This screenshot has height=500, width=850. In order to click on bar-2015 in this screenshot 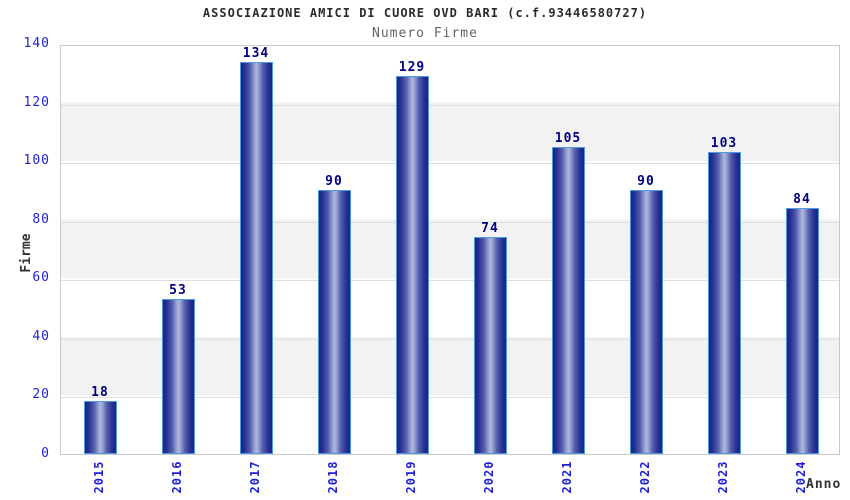, I will do `click(100, 427)`.